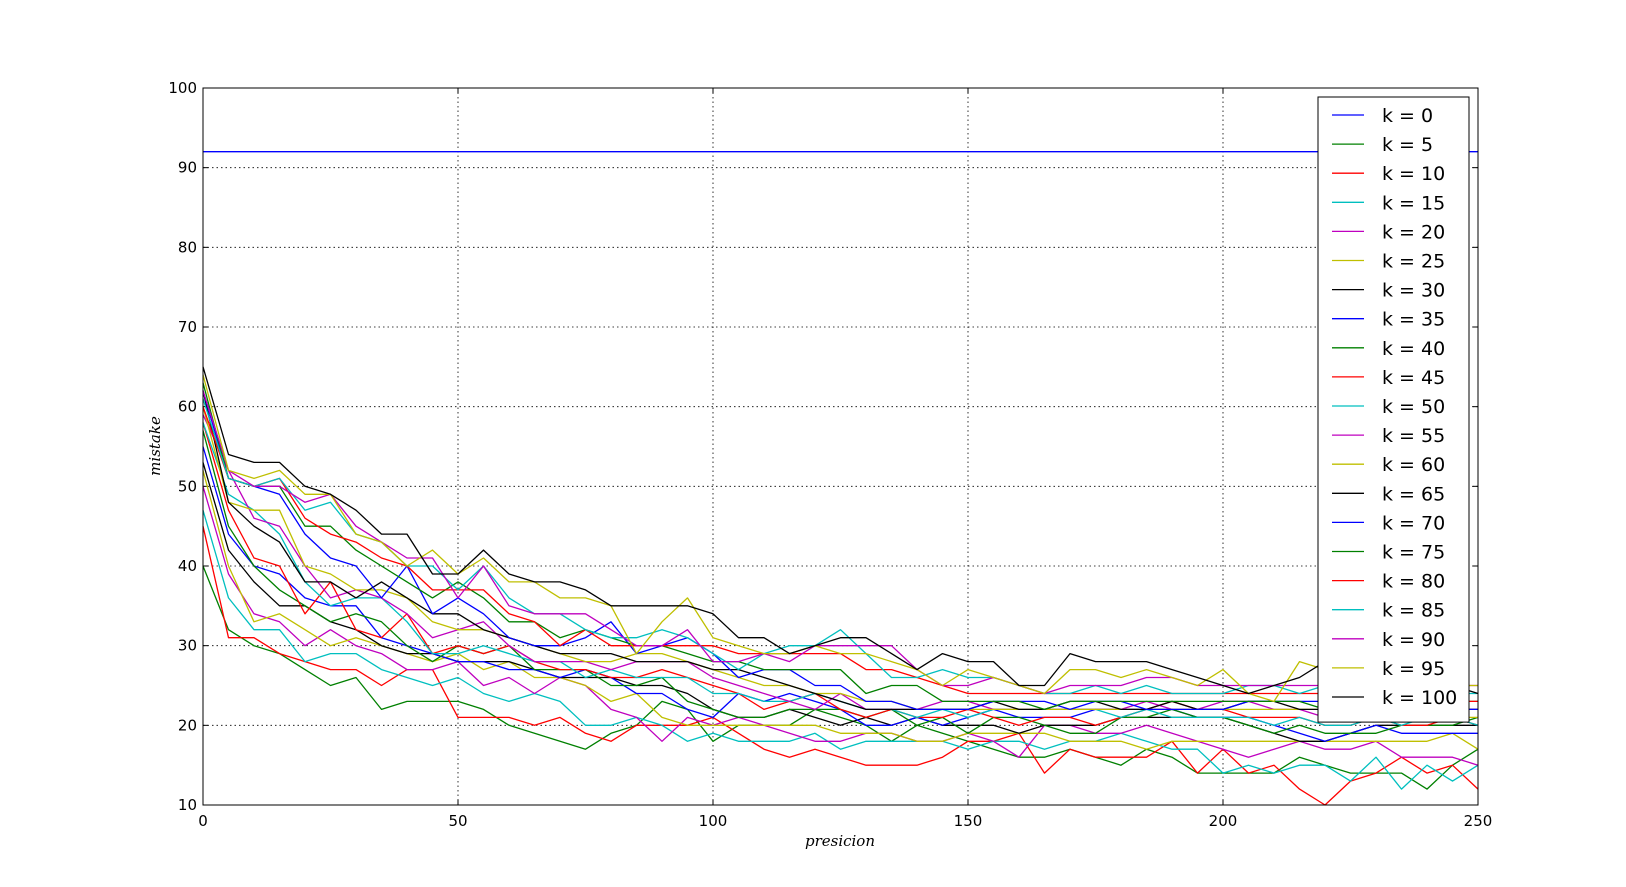  Describe the element at coordinates (1413, 203) in the screenshot. I see `legend-entry-label: k = 15` at that location.